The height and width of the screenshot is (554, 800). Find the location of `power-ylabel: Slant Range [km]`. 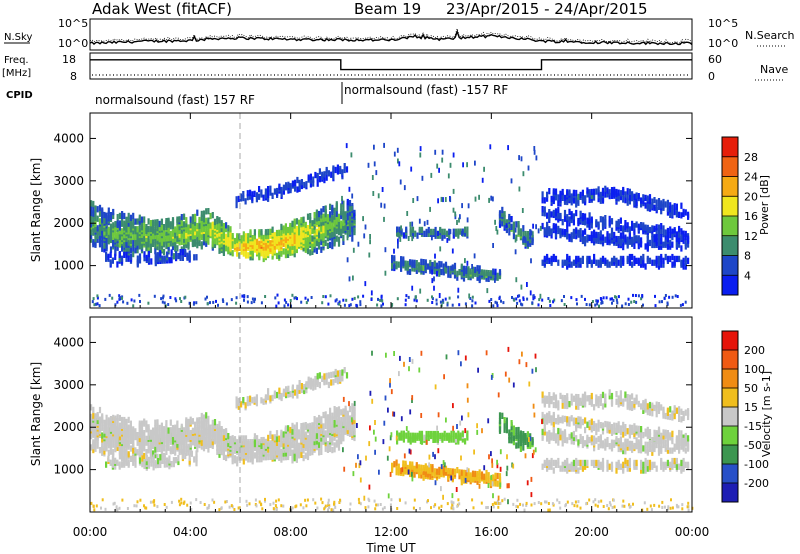

power-ylabel: Slant Range [km] is located at coordinates (36, 210).